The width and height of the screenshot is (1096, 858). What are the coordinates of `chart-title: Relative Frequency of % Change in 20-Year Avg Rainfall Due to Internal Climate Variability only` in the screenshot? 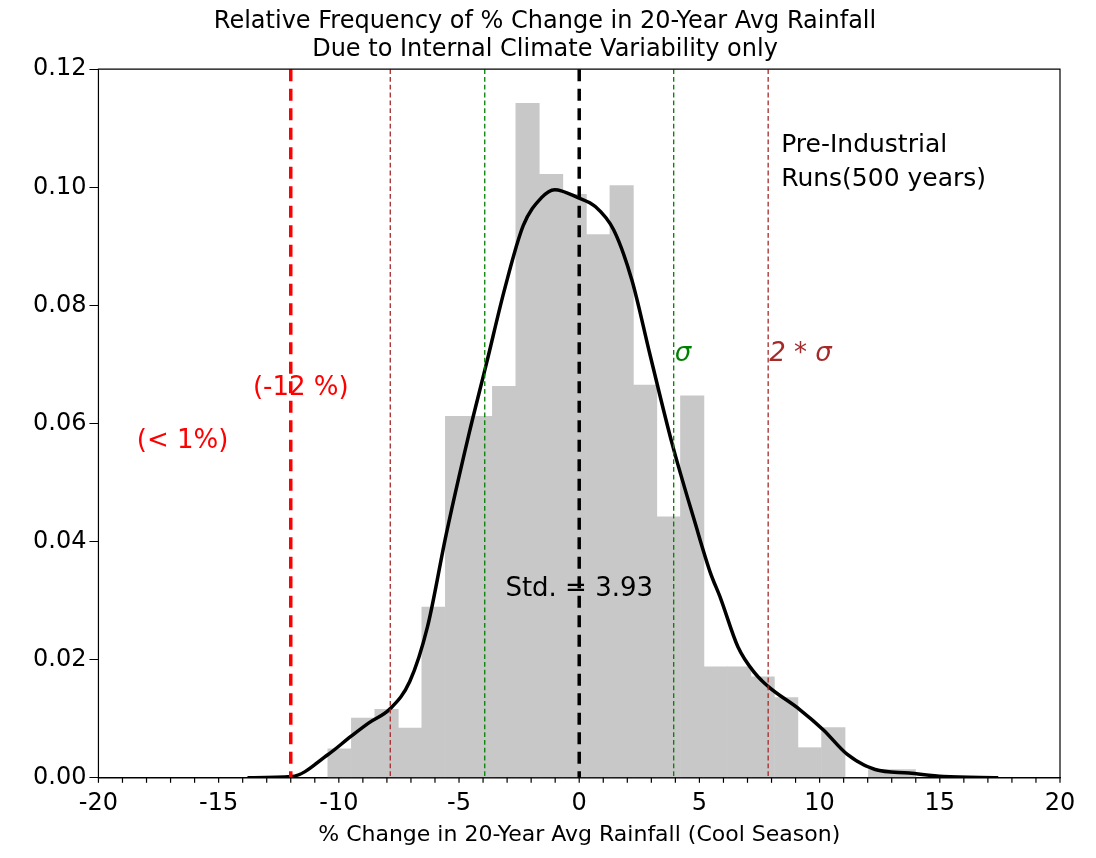 It's located at (545, 34).